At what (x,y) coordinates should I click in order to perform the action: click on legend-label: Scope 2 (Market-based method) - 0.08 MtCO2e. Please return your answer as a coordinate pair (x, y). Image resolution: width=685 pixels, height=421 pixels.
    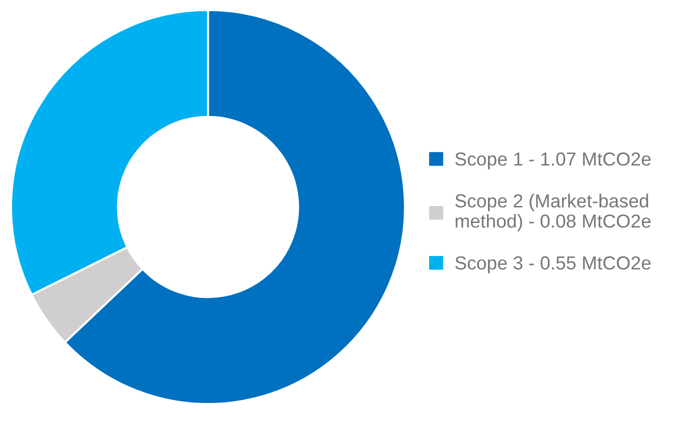
    Looking at the image, I should click on (553, 213).